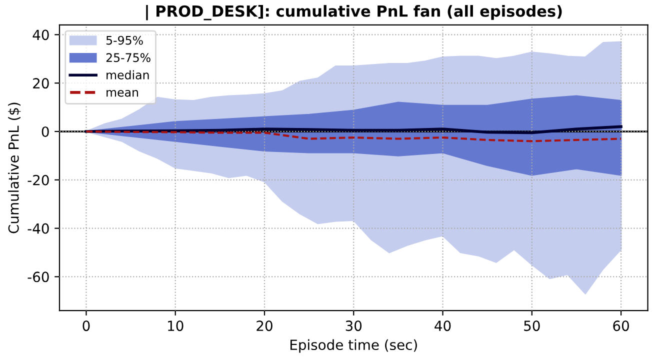  I want to click on y-tick-label: -20, so click(38, 180).